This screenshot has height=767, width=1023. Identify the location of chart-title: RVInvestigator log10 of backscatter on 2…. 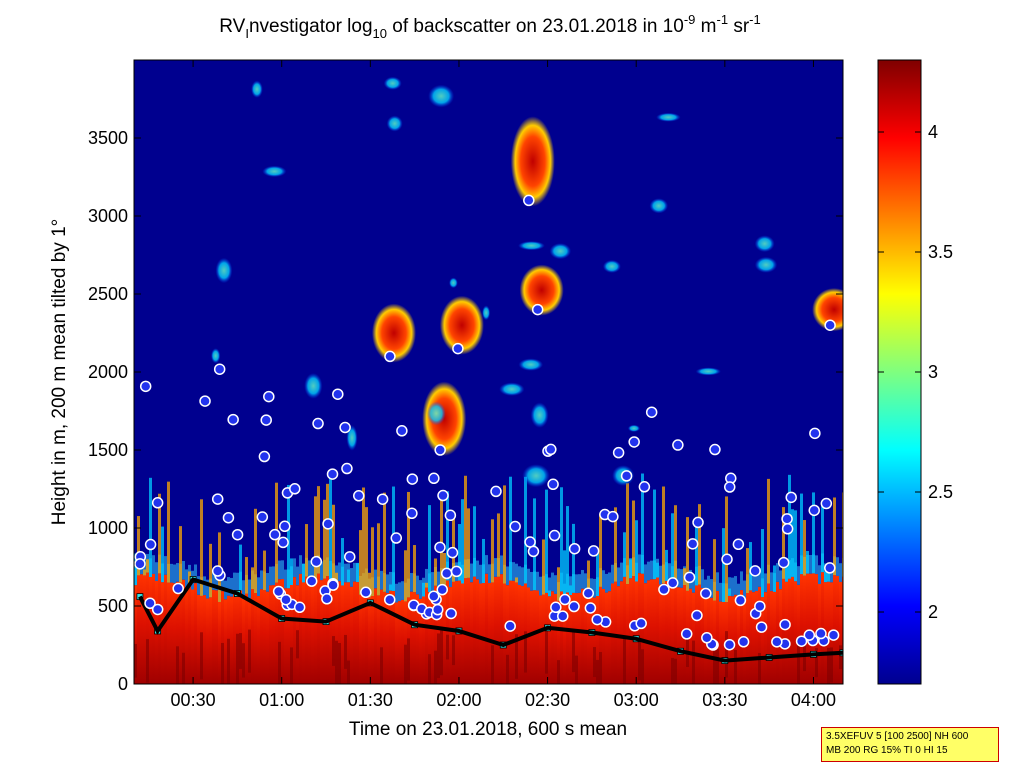
(489, 26).